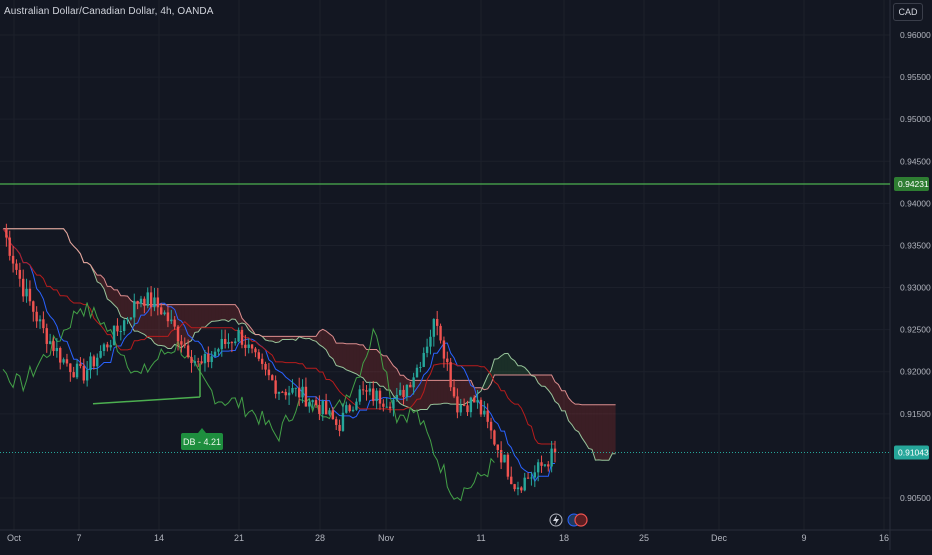  What do you see at coordinates (915, 161) in the screenshot?
I see `price-tick-label: 0.94500` at bounding box center [915, 161].